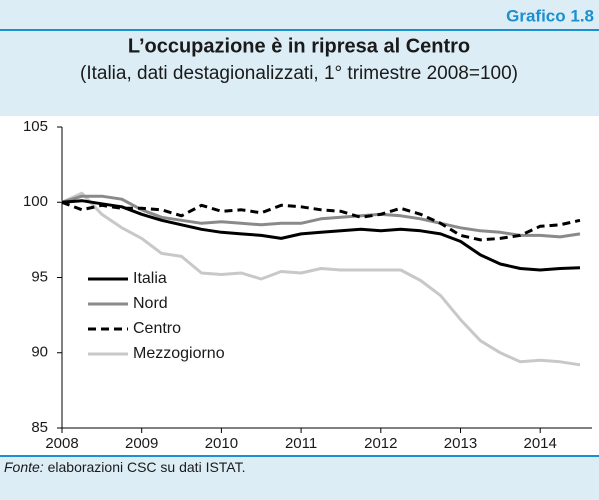 Image resolution: width=599 pixels, height=500 pixels. I want to click on x-tick-label: 2014, so click(540, 443).